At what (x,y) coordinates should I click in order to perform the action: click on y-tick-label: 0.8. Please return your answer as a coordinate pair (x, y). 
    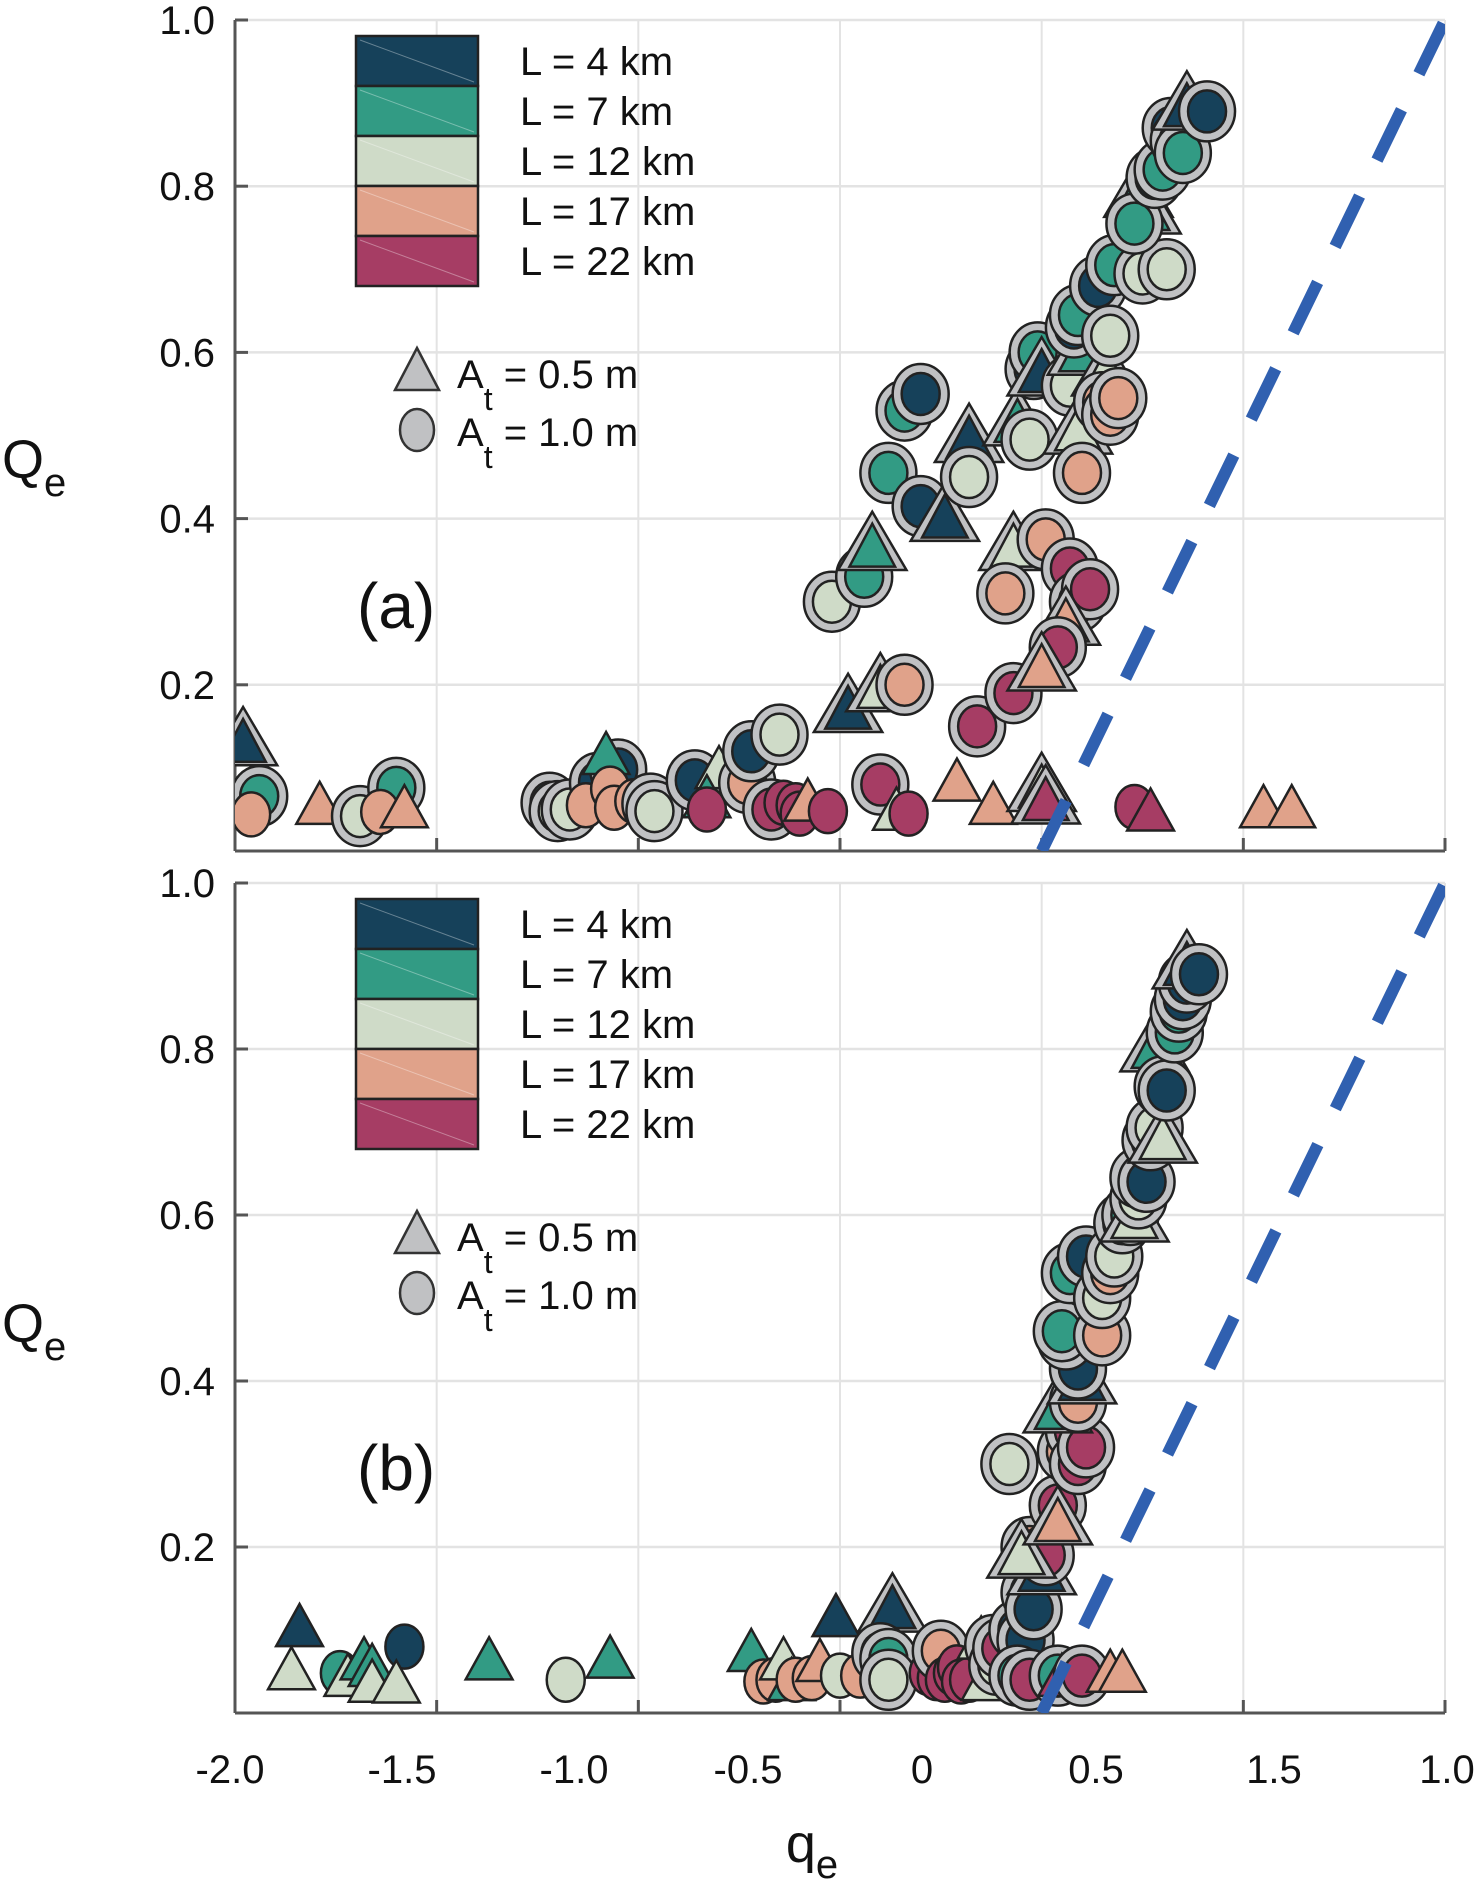
    Looking at the image, I should click on (187, 1050).